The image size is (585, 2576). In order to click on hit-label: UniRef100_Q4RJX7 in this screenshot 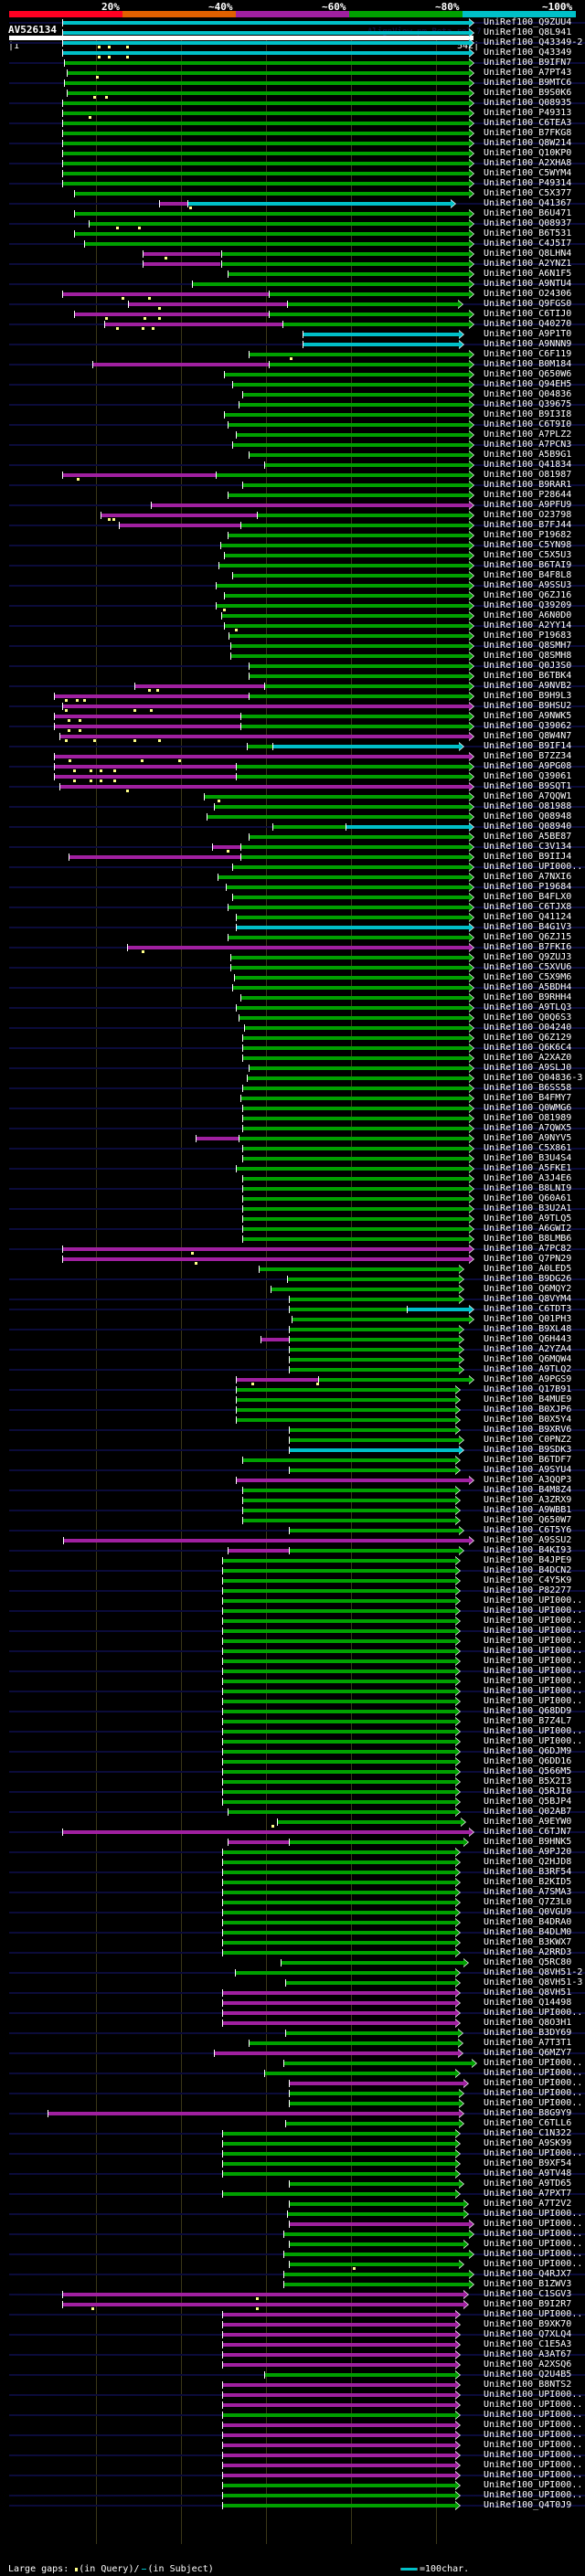, I will do `click(528, 2274)`.